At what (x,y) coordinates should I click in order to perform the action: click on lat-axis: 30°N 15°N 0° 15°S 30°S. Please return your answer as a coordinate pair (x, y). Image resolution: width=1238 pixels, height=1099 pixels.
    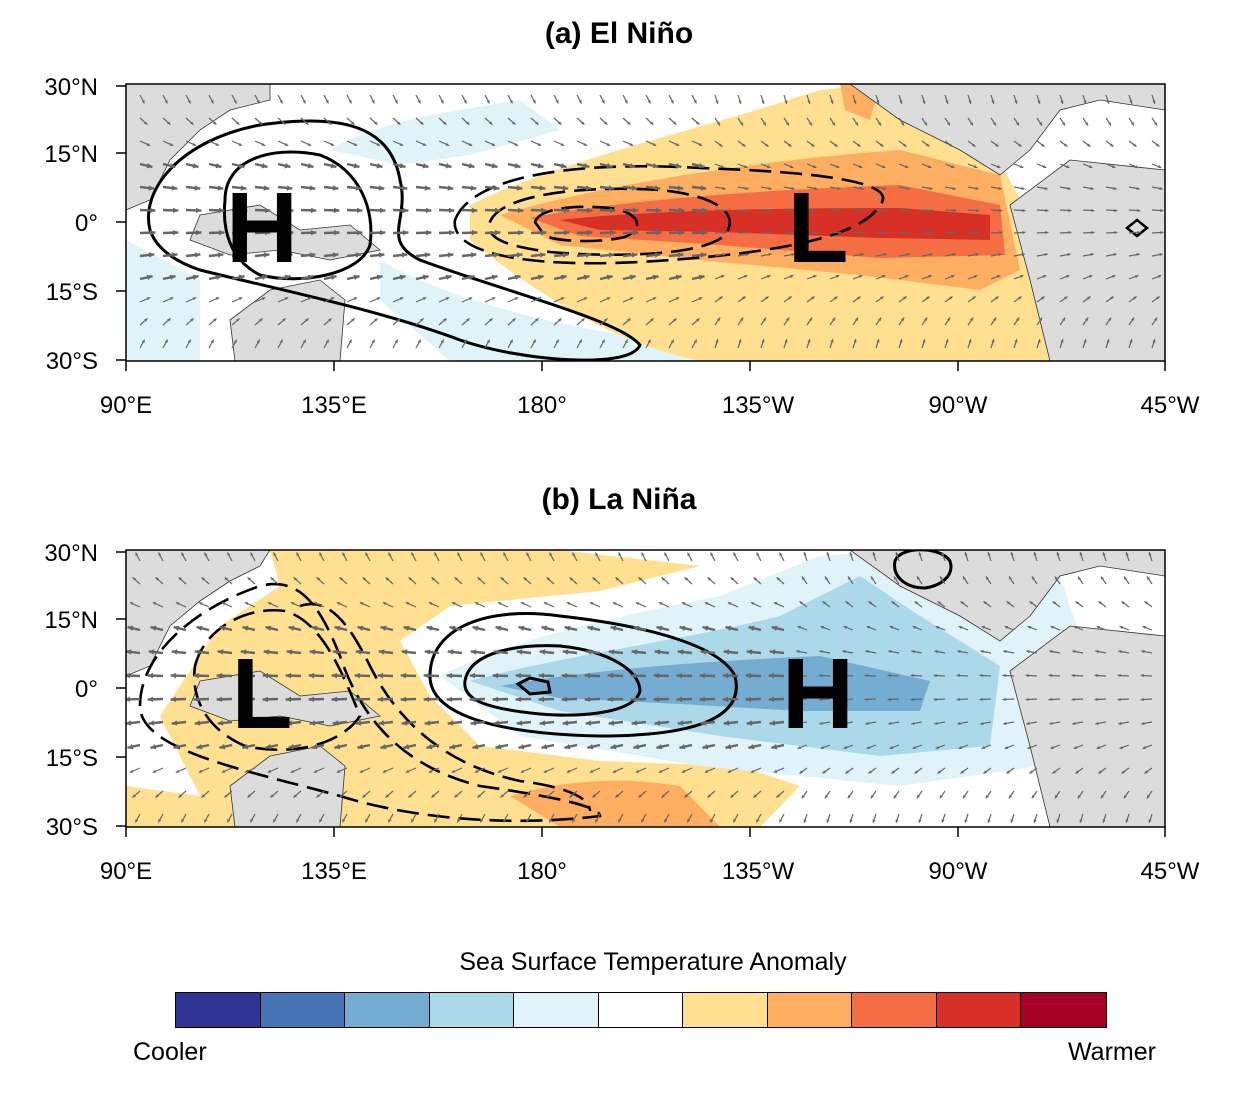
    Looking at the image, I should click on (85, 690).